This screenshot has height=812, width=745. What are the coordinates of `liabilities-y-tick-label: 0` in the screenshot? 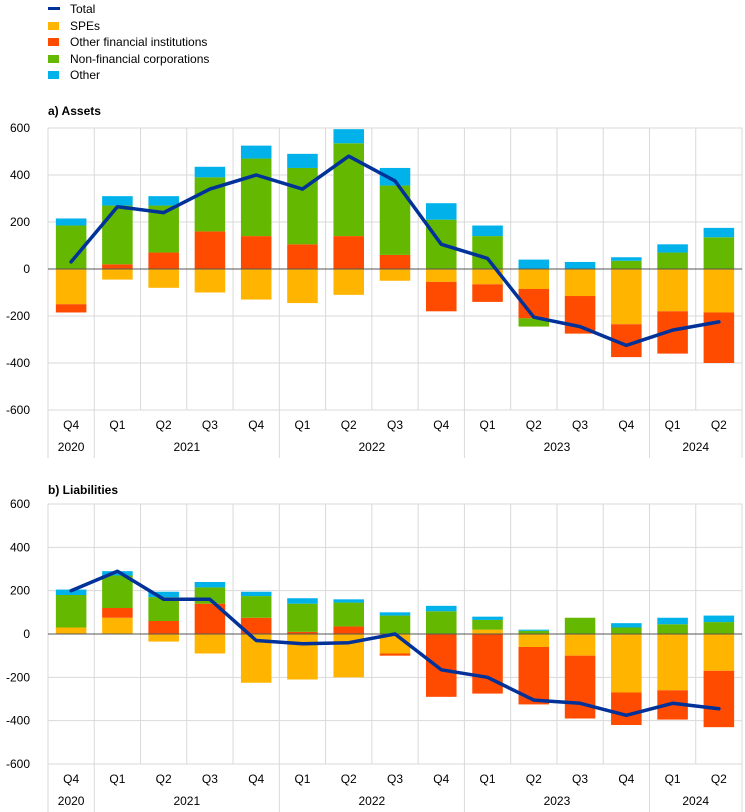 It's located at (26, 634).